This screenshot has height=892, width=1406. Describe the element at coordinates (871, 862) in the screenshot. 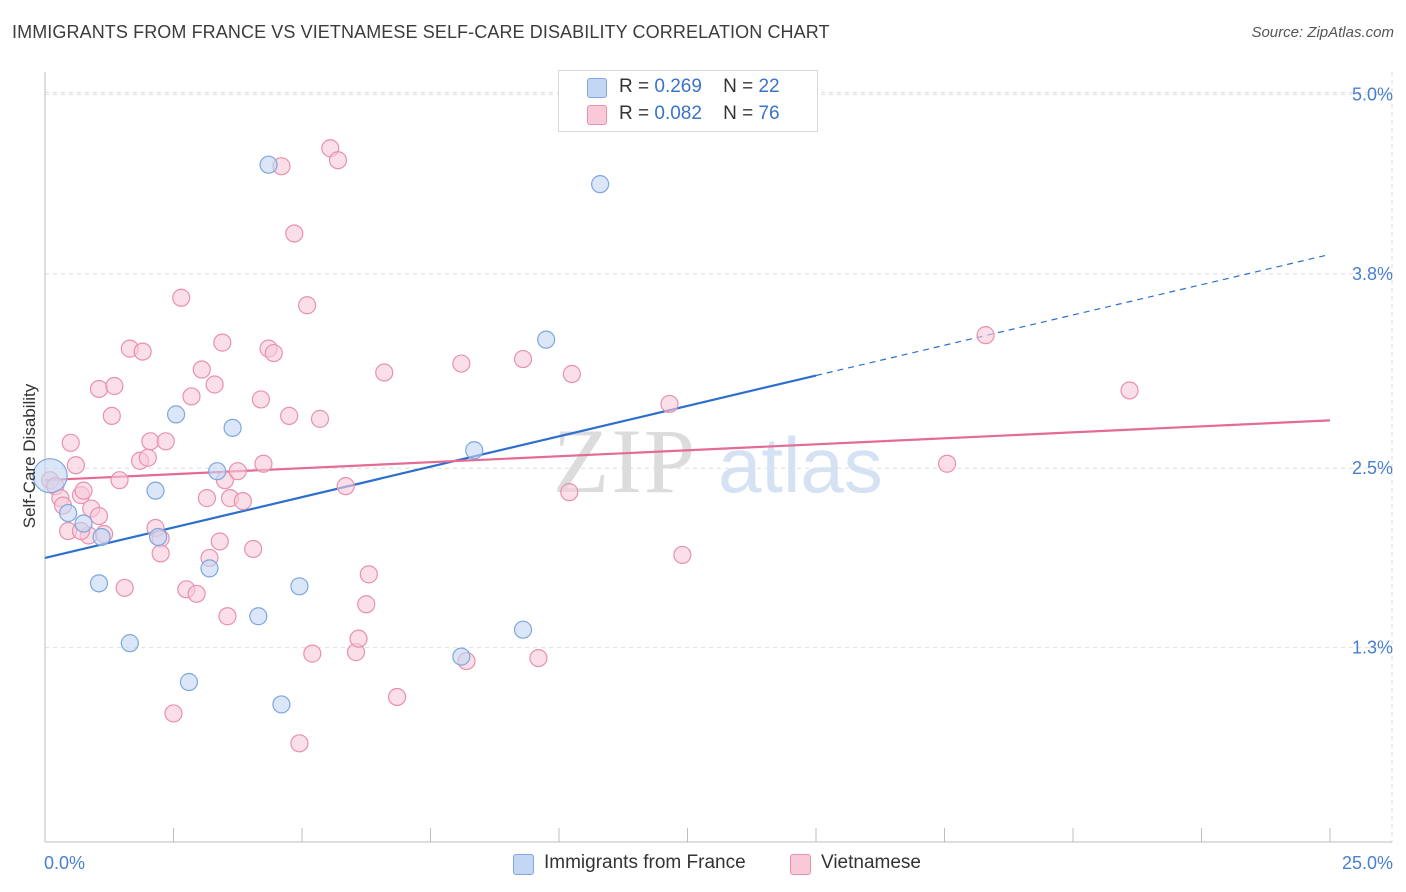

I see `legend-label-vietnamese: Vietnamese` at that location.